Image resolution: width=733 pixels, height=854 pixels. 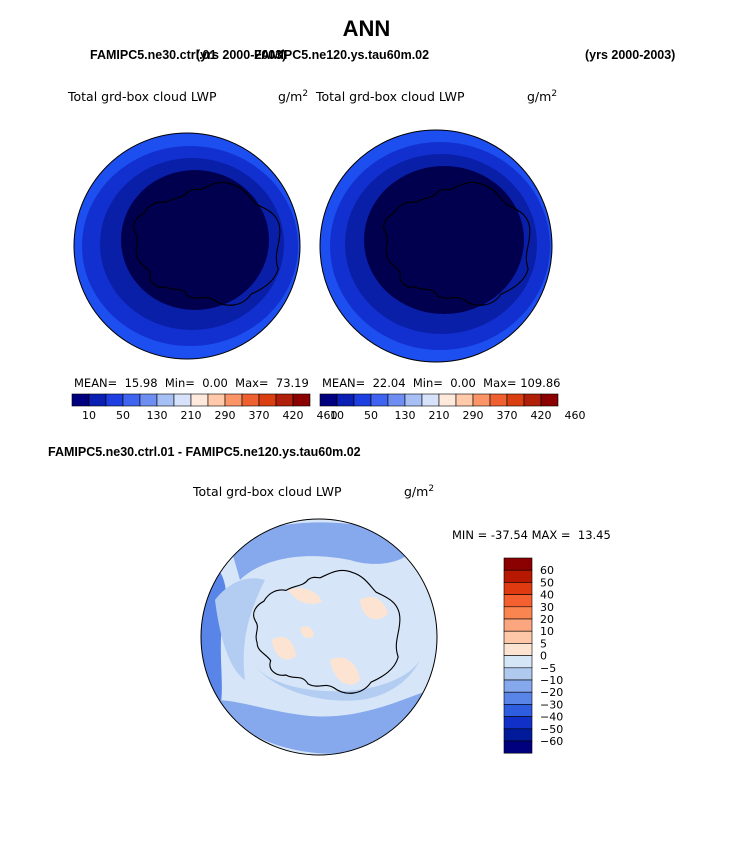 I want to click on left-case-title: FAMIPC5.ne30.ctrl.01, so click(x=153, y=55).